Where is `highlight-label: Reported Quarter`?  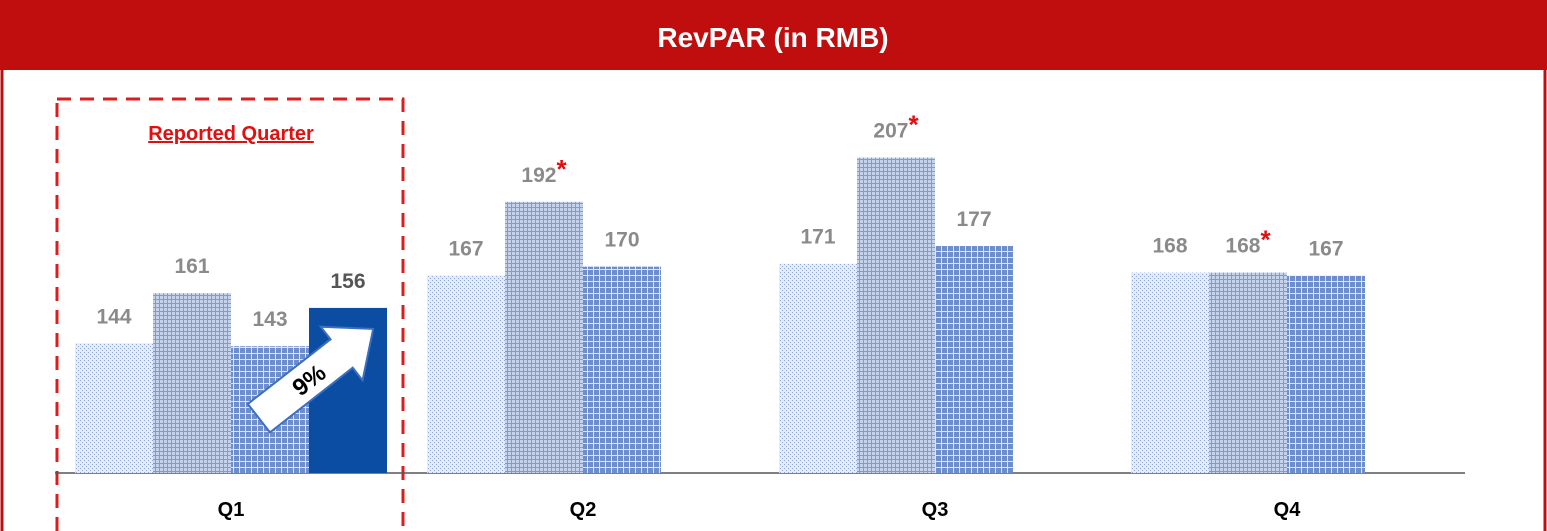
highlight-label: Reported Quarter is located at coordinates (231, 134).